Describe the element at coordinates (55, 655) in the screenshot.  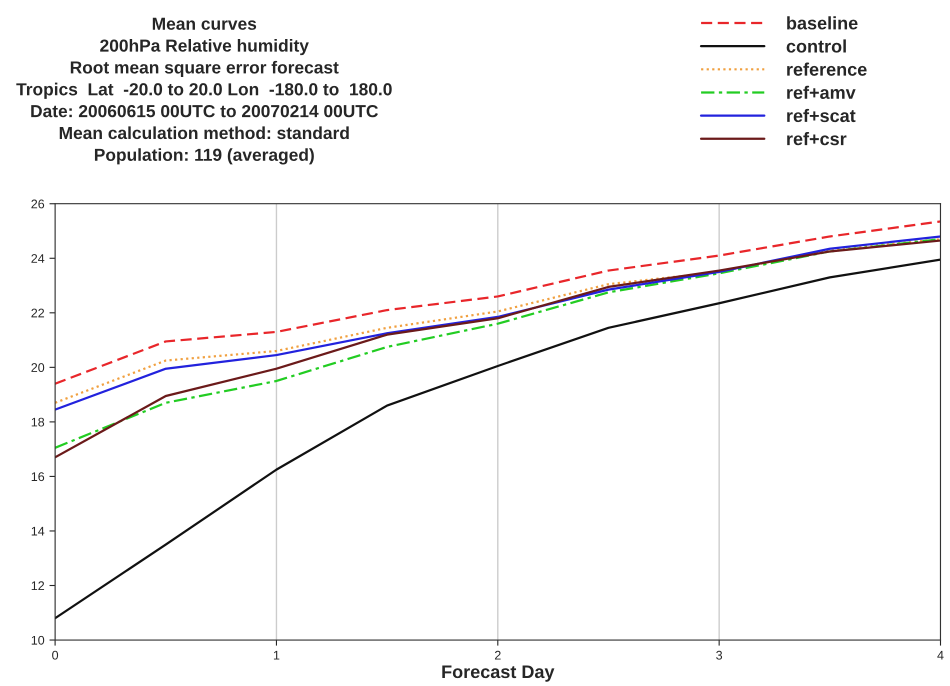
I see `x-tick-label: 0` at that location.